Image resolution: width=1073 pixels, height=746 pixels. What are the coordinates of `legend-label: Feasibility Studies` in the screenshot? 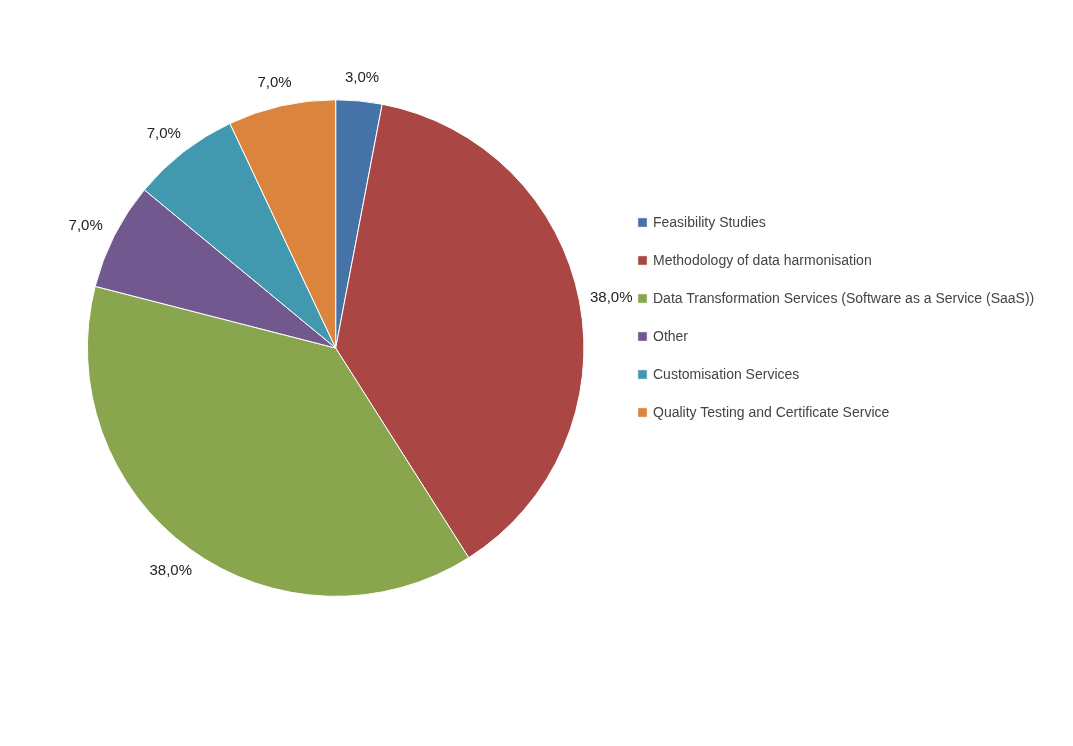 It's located at (709, 222).